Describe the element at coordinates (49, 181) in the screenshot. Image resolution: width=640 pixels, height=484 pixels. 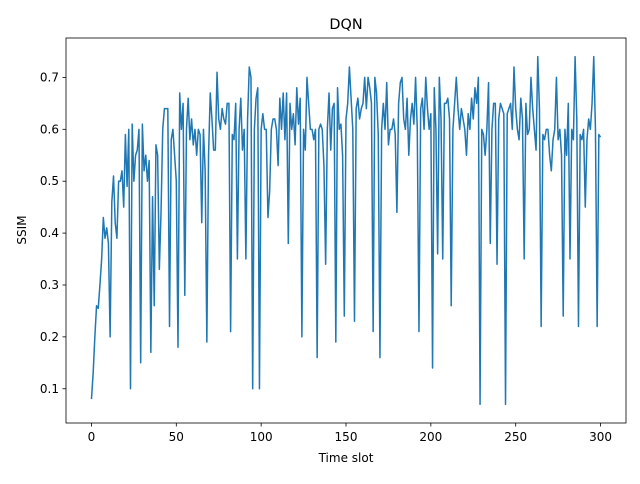
I see `y-tick-label: 0.5` at that location.